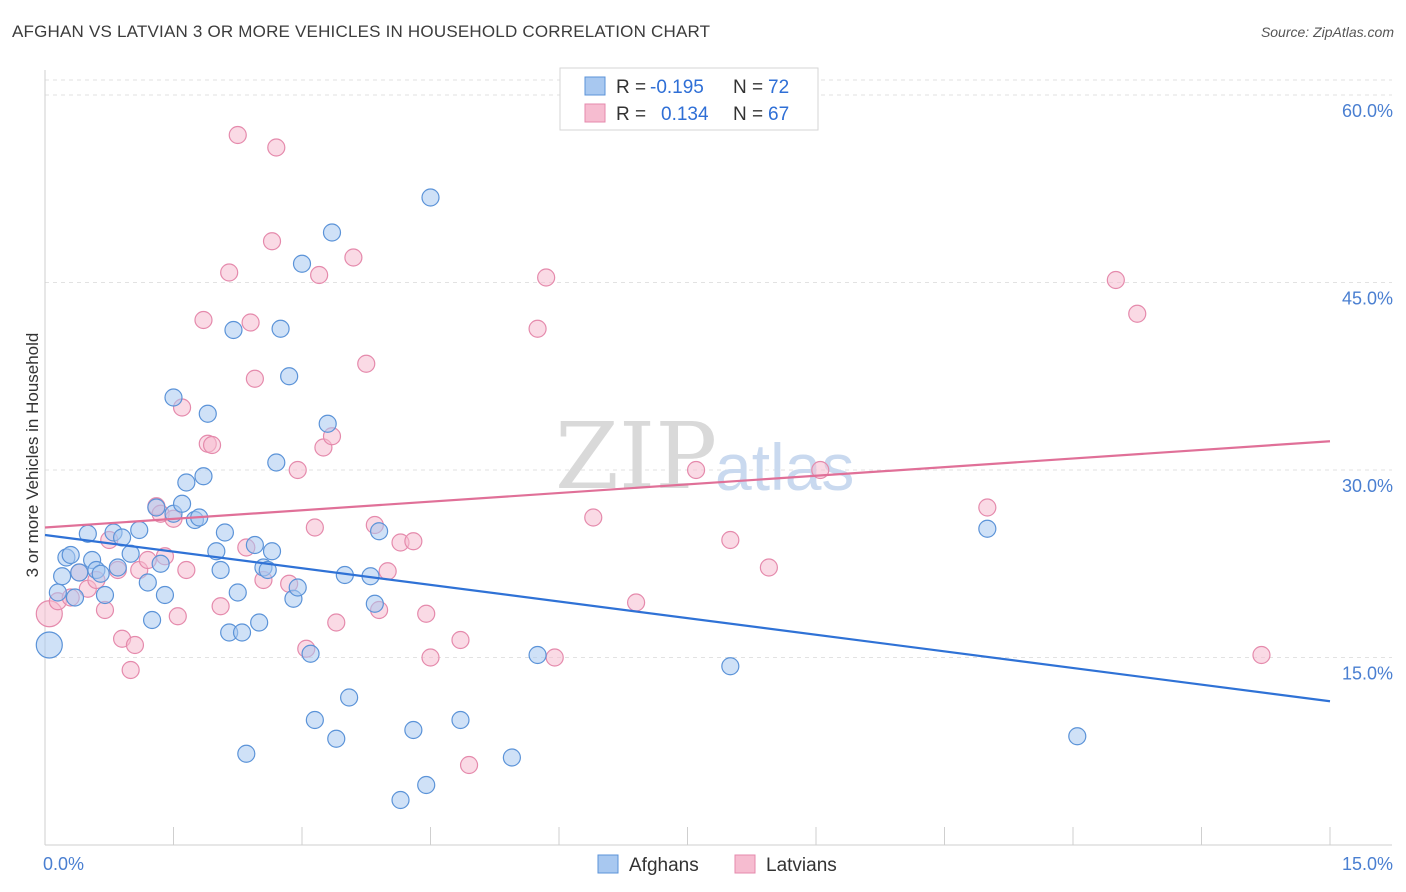  Describe the element at coordinates (1367, 486) in the screenshot. I see `y-tick-label: 30.0%` at that location.